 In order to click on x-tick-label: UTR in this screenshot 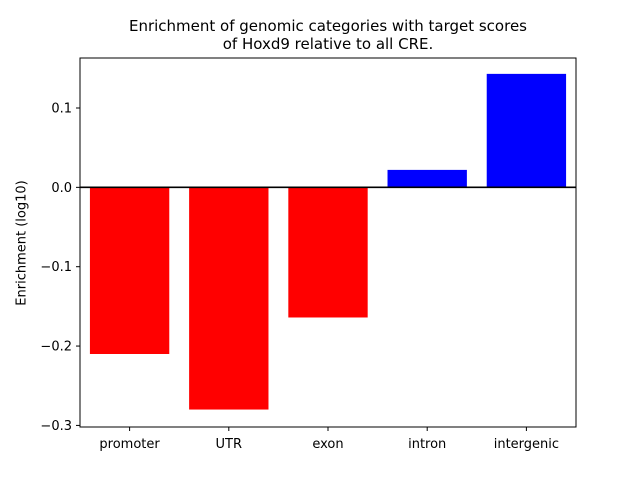, I will do `click(229, 444)`.